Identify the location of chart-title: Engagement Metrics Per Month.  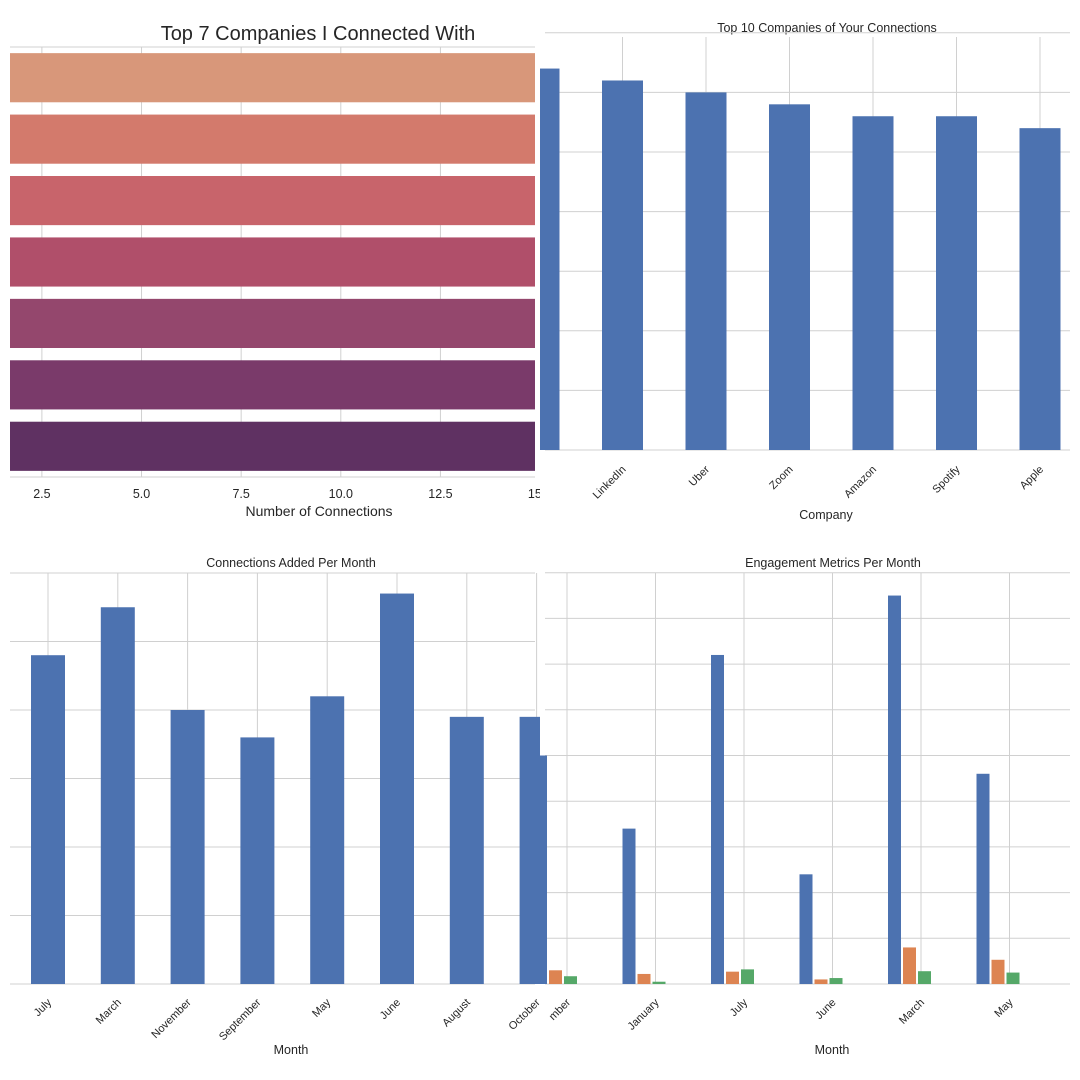
(833, 563).